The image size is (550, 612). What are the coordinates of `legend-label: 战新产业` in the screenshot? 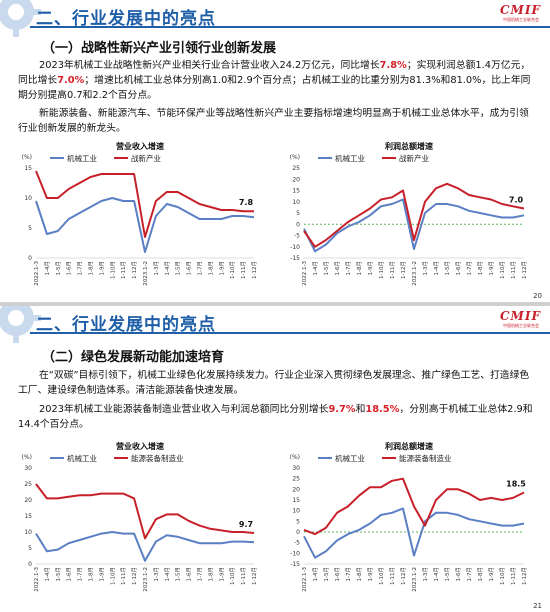 It's located at (146, 158).